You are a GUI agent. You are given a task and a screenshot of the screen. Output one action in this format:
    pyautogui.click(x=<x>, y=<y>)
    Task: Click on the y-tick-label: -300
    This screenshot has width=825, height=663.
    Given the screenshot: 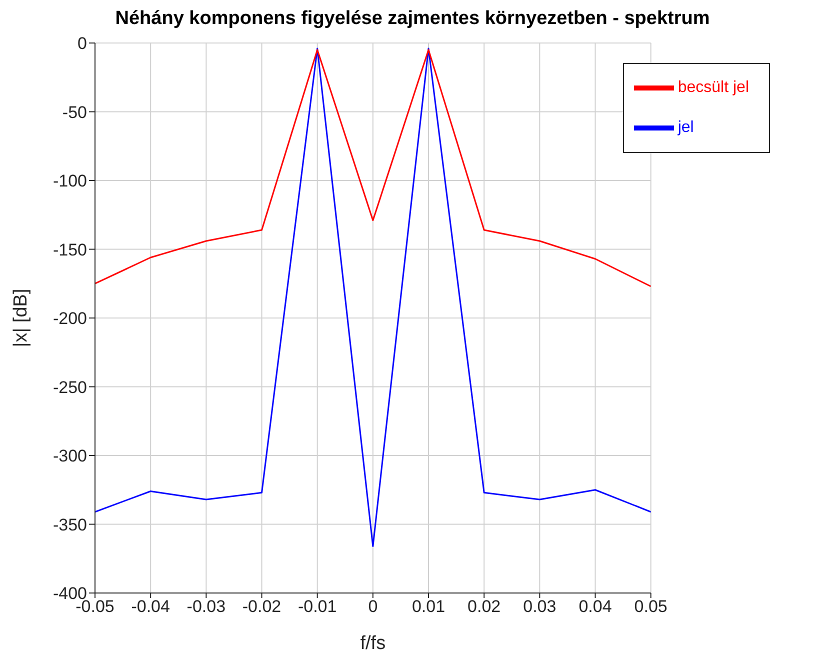 What is the action you would take?
    pyautogui.click(x=69, y=456)
    